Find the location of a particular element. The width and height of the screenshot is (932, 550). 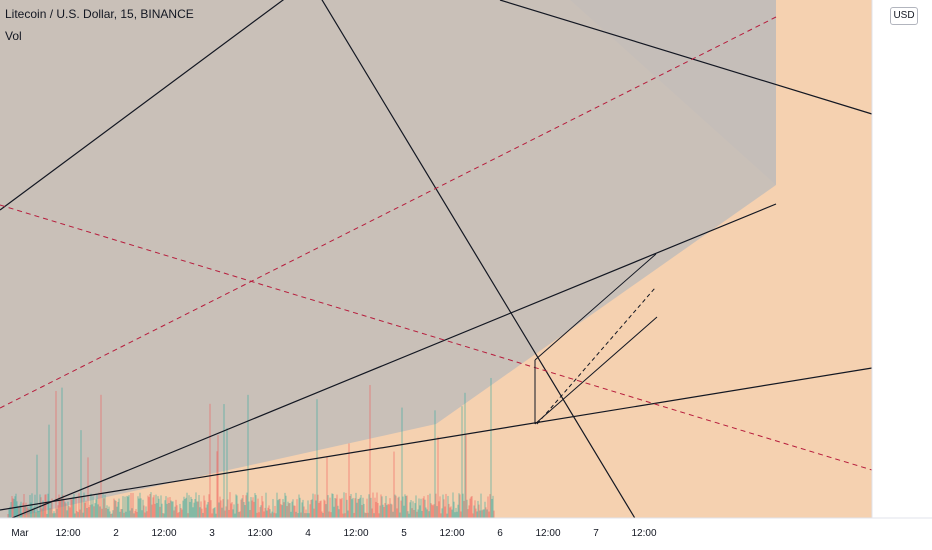

mini-channel-mid is located at coordinates (596, 356).